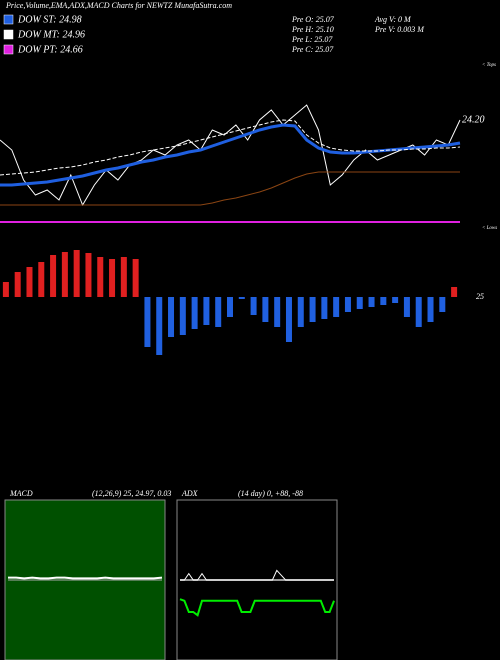 The image size is (500, 660). Describe the element at coordinates (399, 29) in the screenshot. I see `volume-info: Pre V: 0.003 M` at that location.